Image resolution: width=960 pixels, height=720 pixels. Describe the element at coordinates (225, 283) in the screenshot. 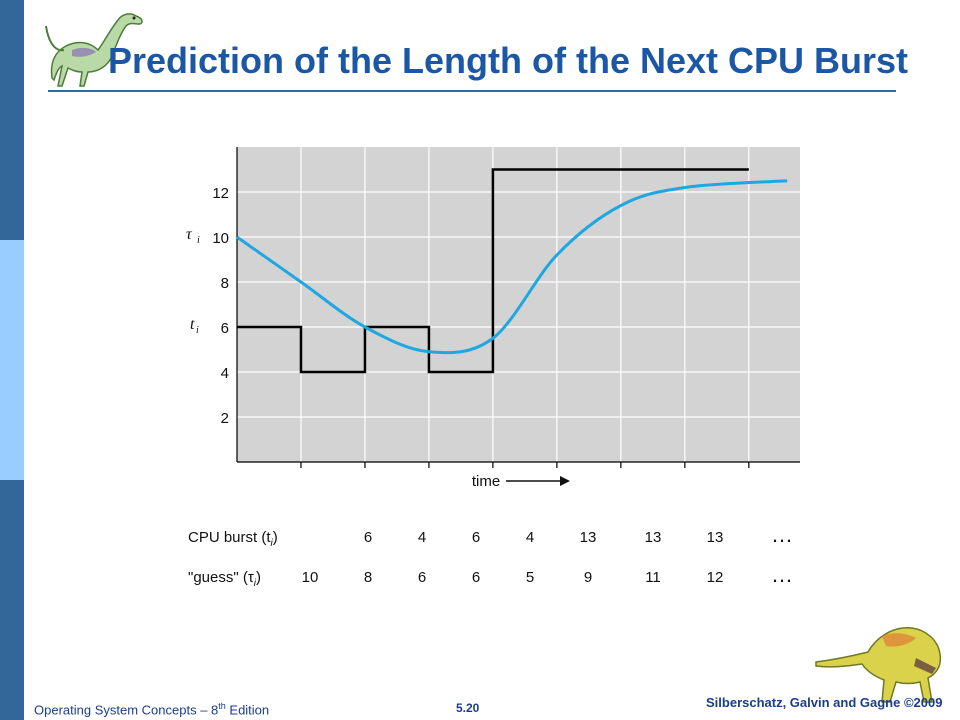

I see `y-tick-label: 8` at that location.